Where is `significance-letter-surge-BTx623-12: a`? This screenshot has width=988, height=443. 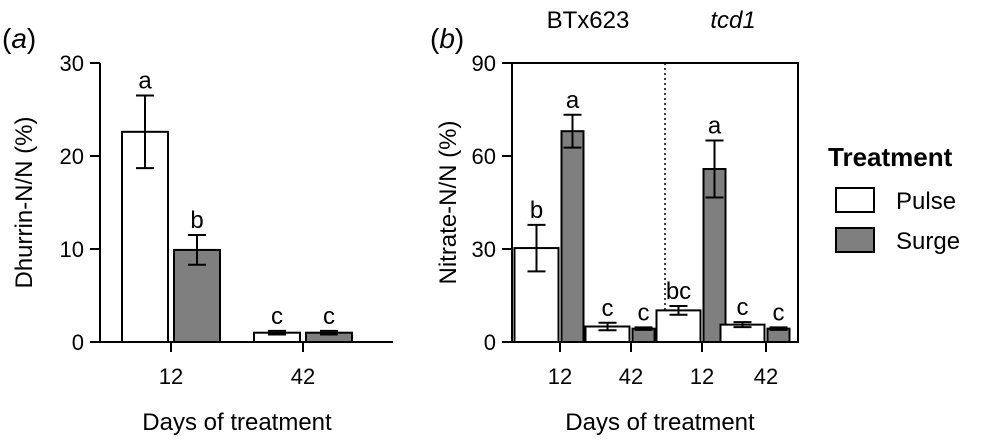 significance-letter-surge-BTx623-12: a is located at coordinates (573, 100).